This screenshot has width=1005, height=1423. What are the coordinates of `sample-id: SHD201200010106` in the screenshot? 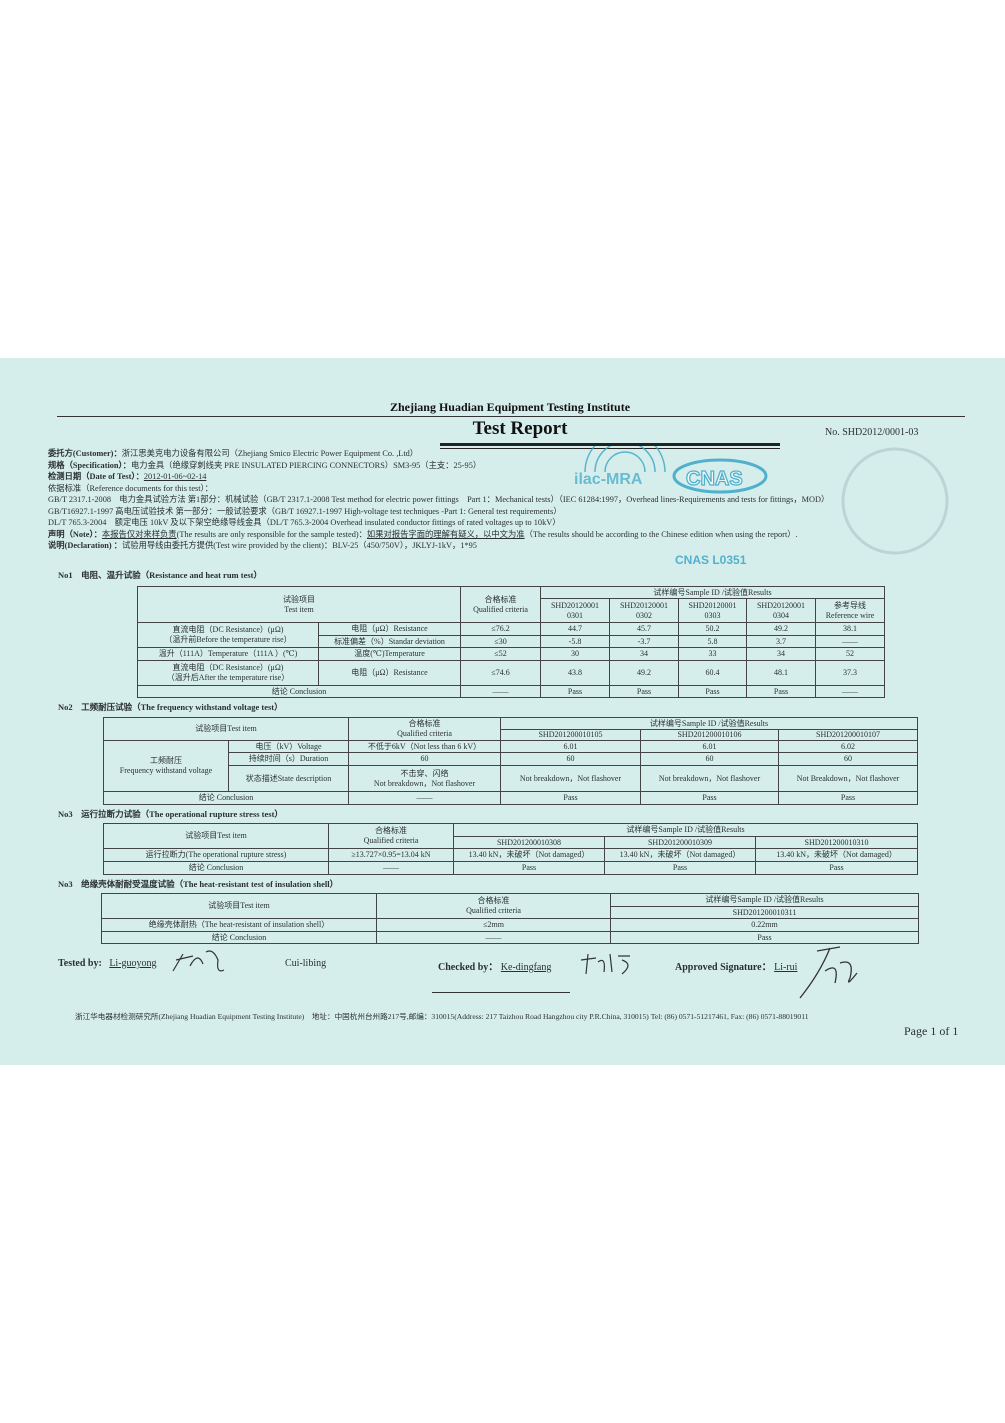 It's located at (709, 735).